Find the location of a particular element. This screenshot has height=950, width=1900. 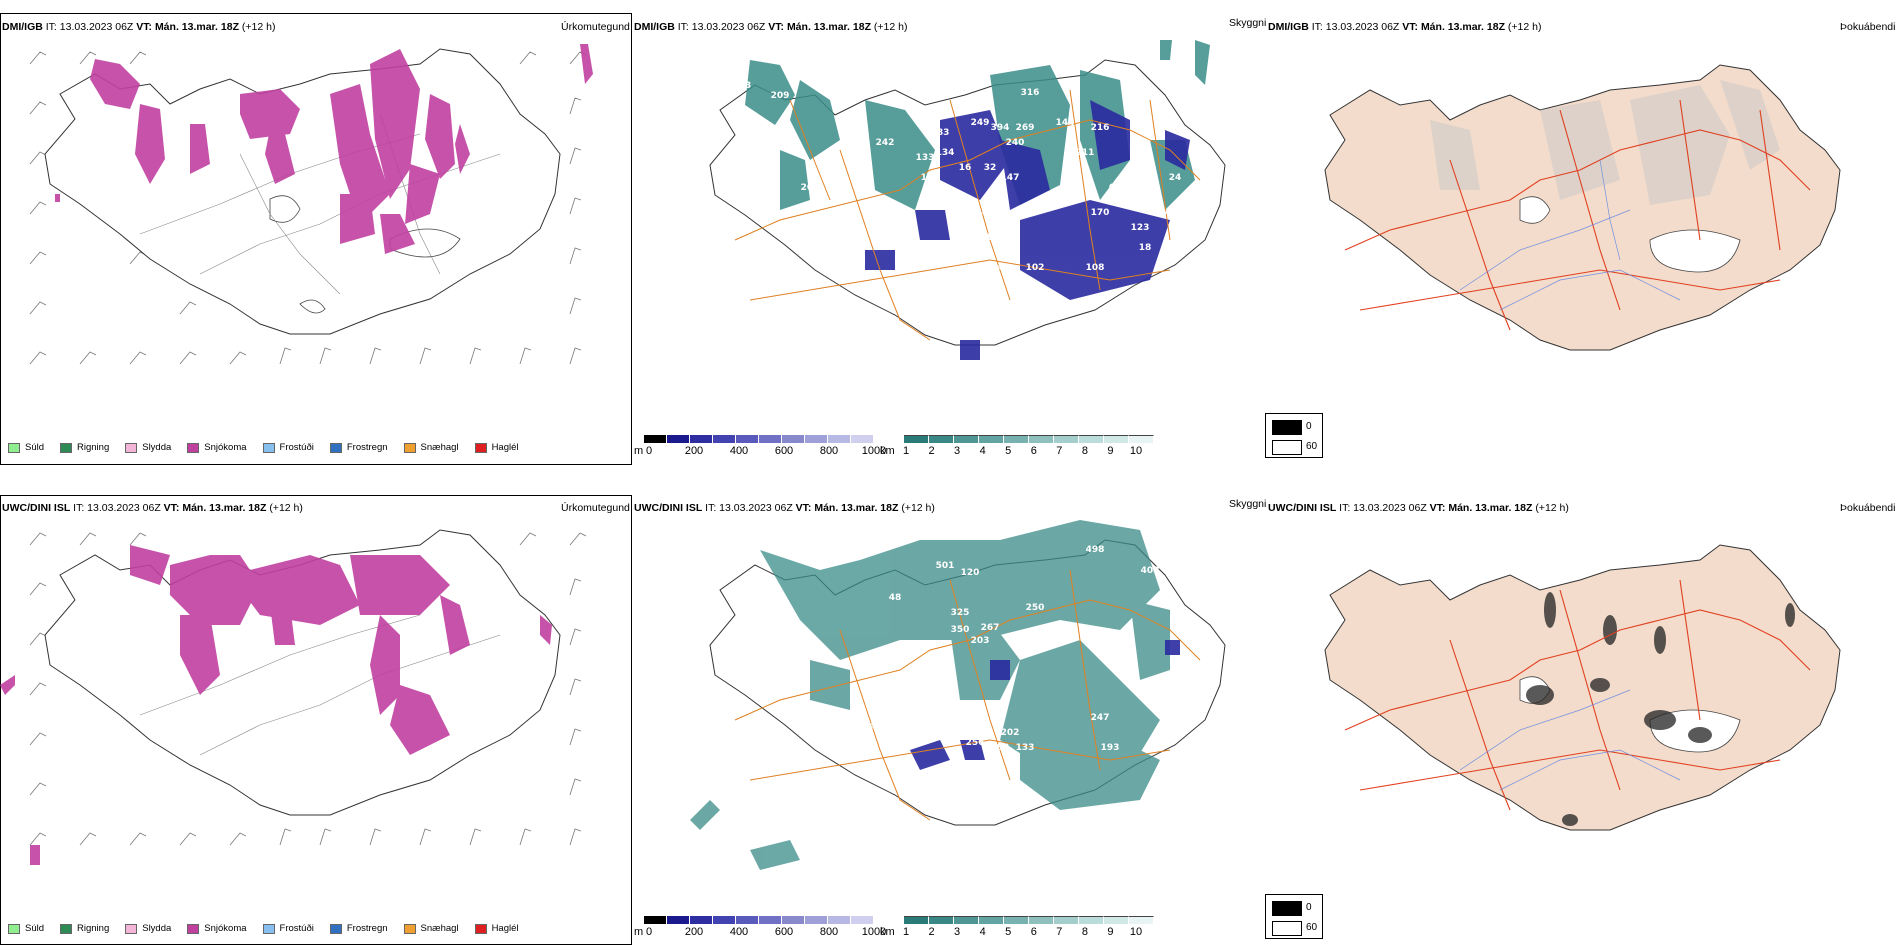

fog-legend-bot: 0 60 is located at coordinates (1294, 916).